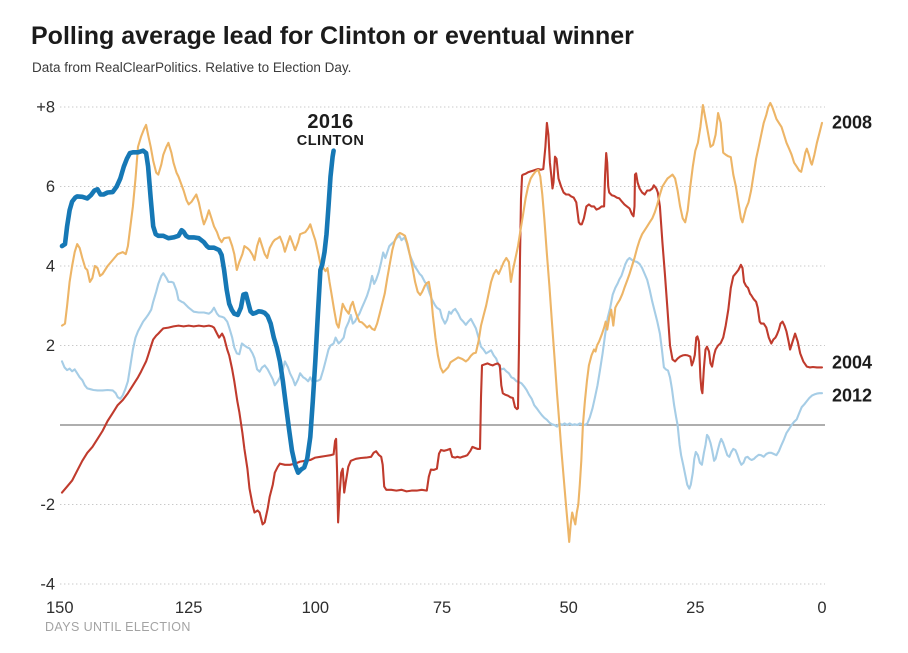  I want to click on x-tick-label-125: 125, so click(189, 608).